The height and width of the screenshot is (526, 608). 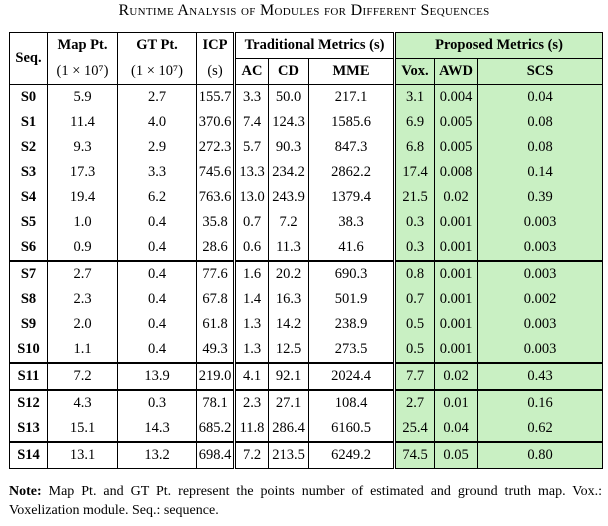 What do you see at coordinates (28, 455) in the screenshot?
I see `cell-seq: S14` at bounding box center [28, 455].